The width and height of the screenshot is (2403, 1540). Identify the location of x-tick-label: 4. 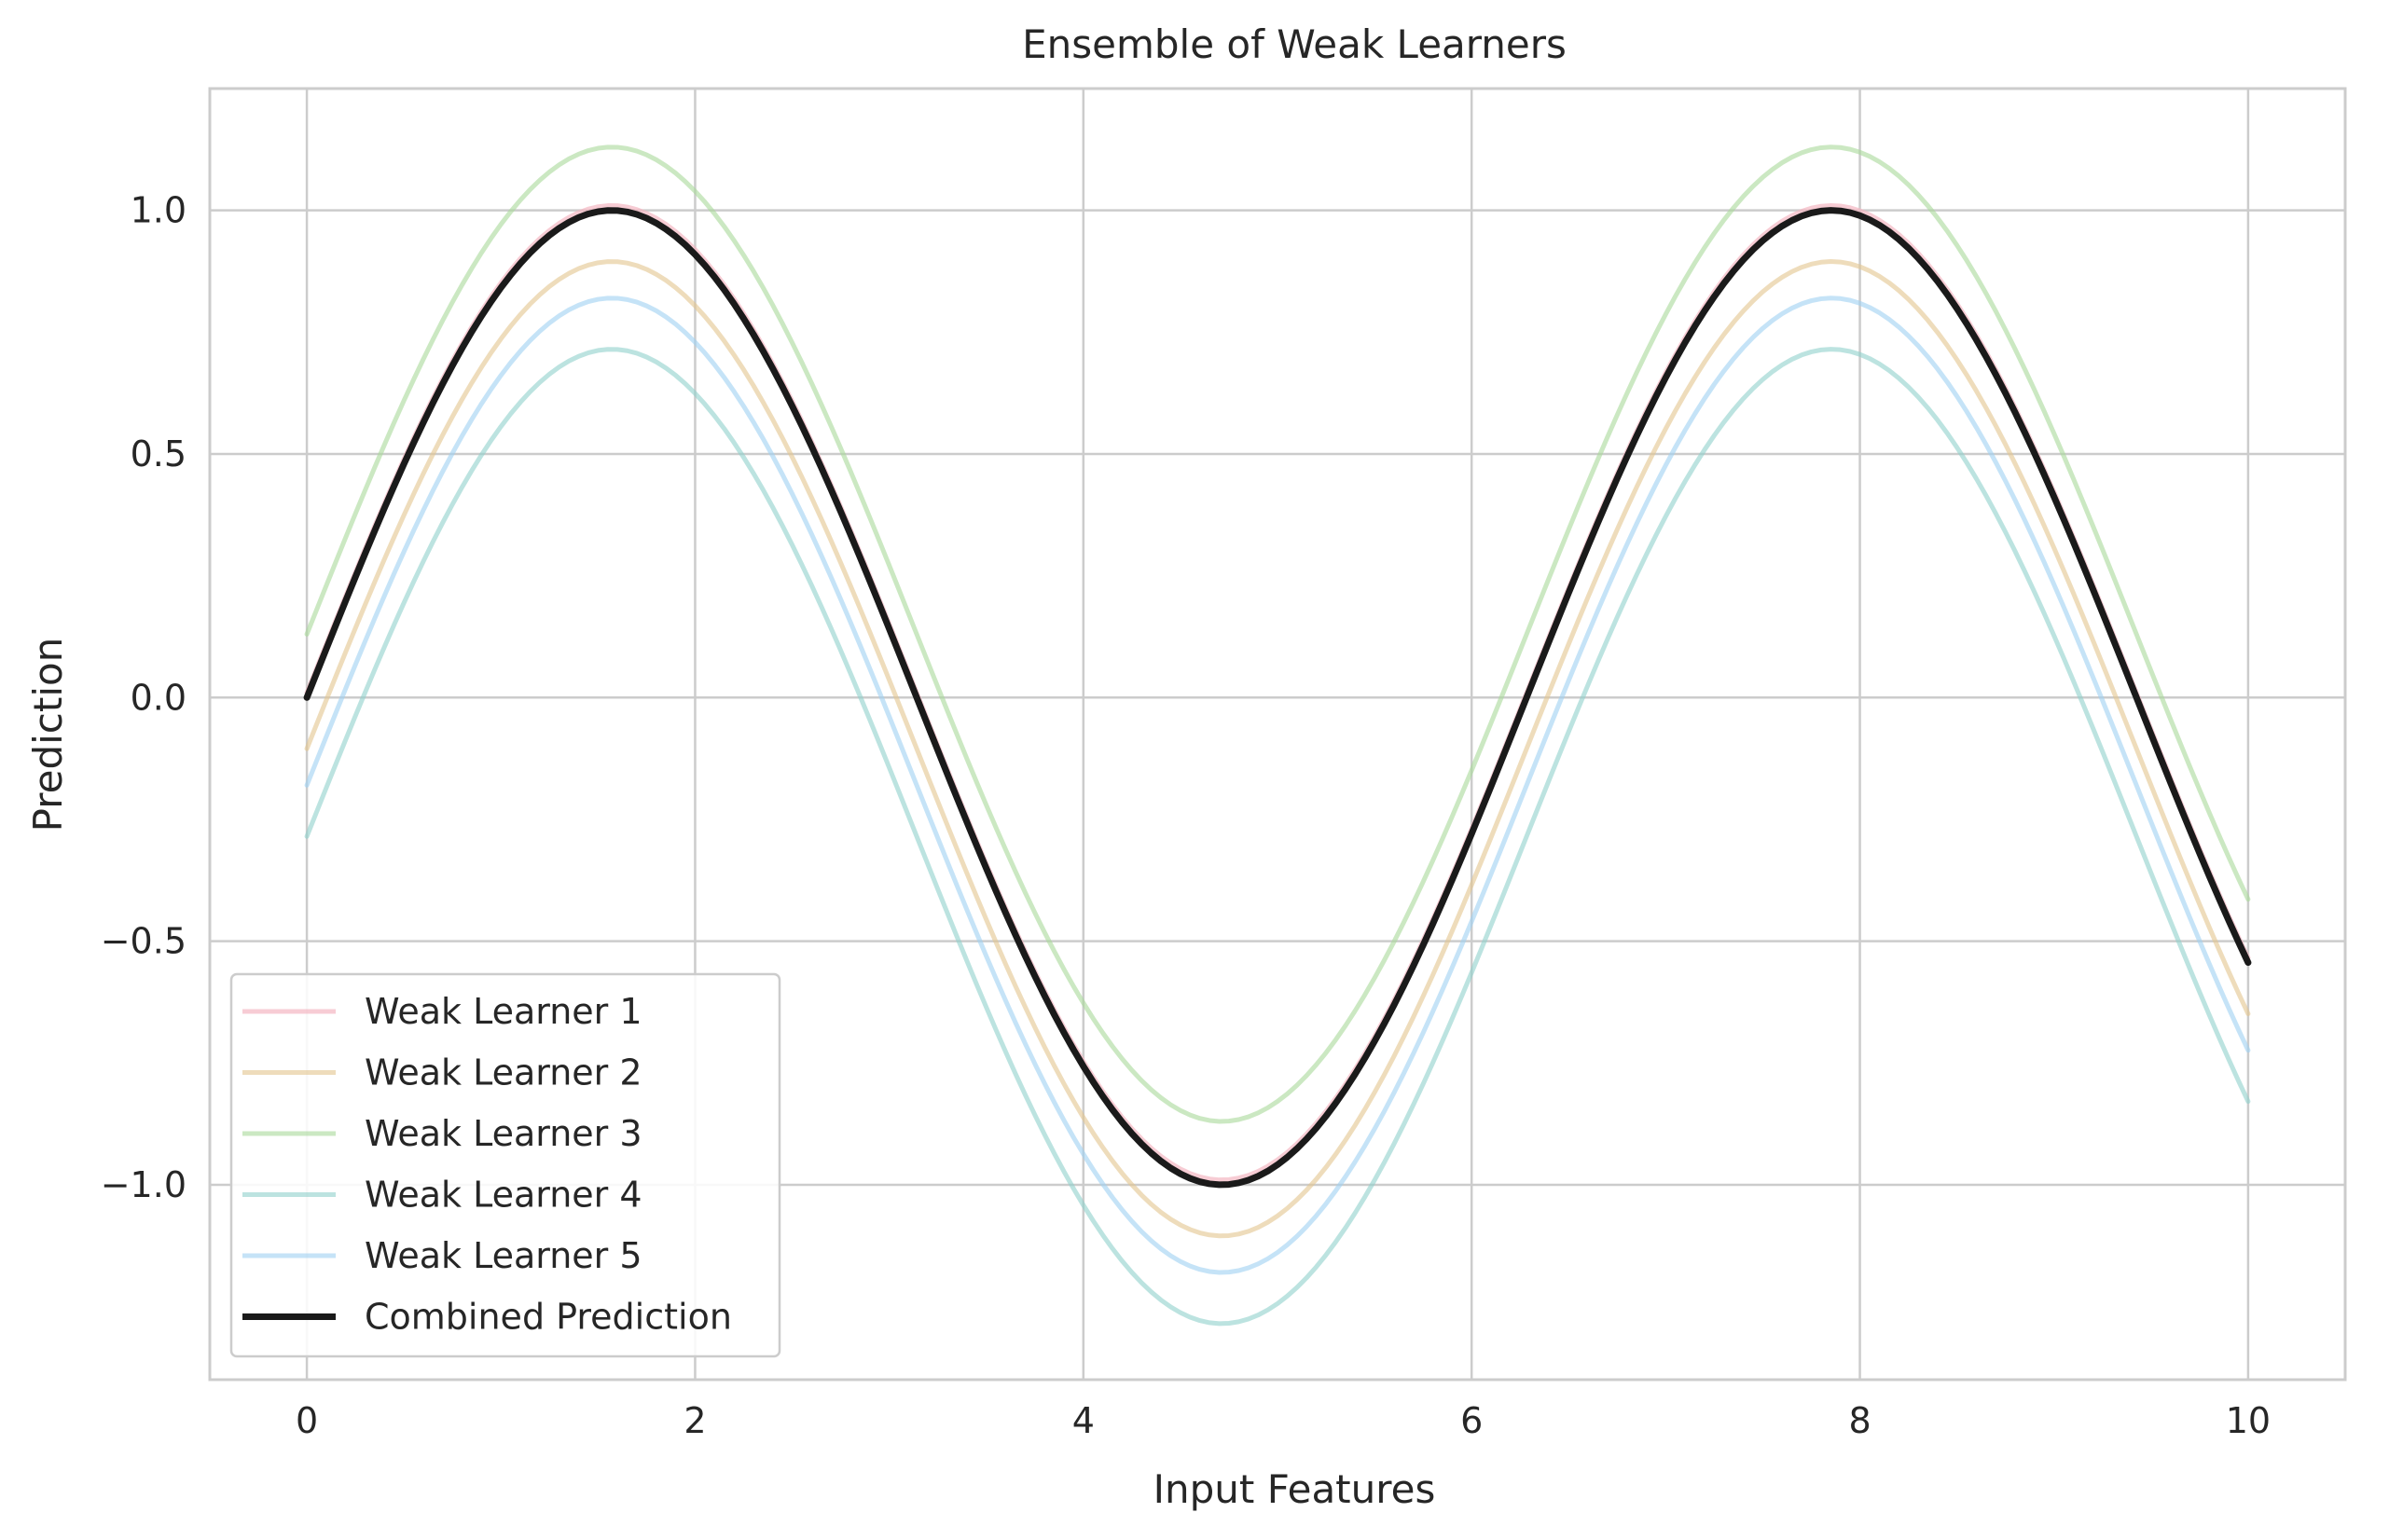
(1083, 1420).